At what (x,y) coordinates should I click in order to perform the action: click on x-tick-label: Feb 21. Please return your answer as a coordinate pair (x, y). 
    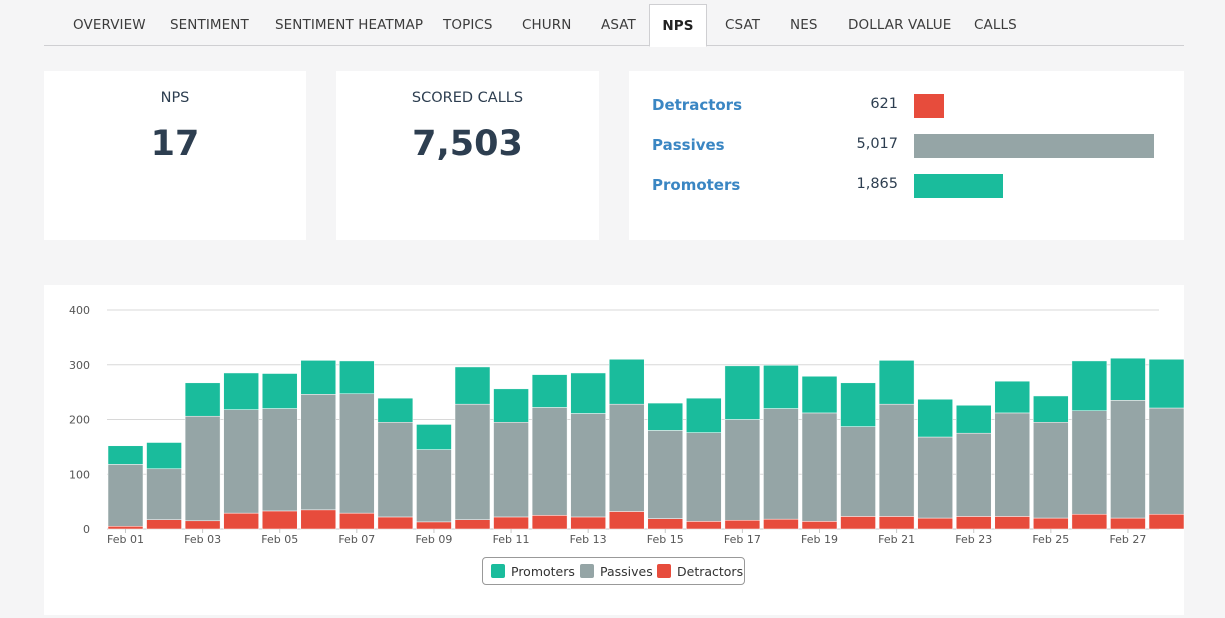
    Looking at the image, I should click on (896, 539).